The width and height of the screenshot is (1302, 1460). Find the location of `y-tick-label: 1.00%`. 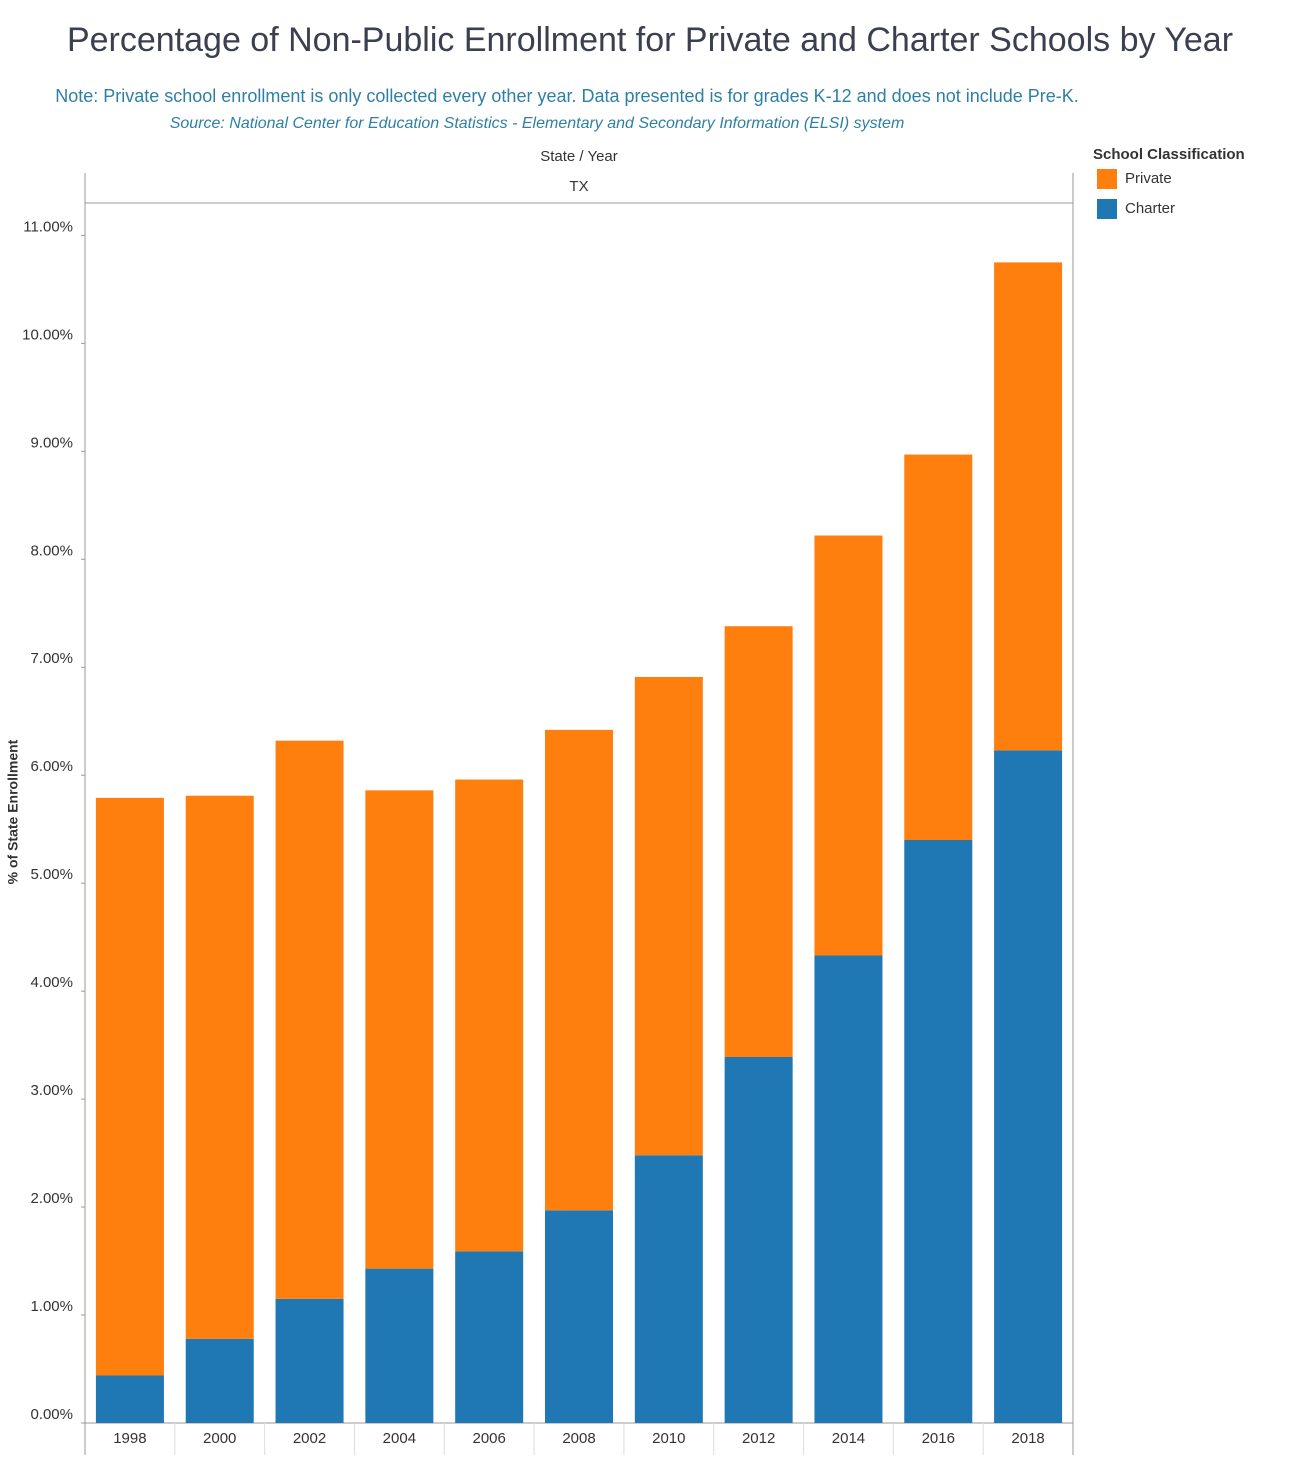

y-tick-label: 1.00% is located at coordinates (51, 1306).